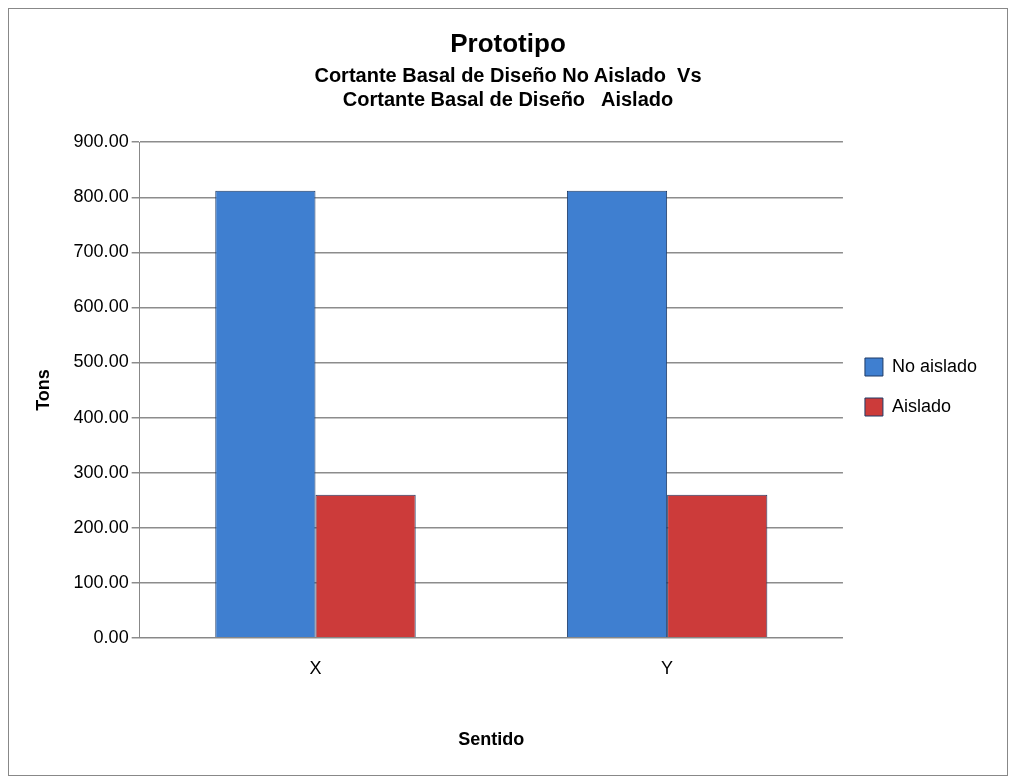 This screenshot has width=1018, height=784. I want to click on y-tick-label: 0.00, so click(111, 636).